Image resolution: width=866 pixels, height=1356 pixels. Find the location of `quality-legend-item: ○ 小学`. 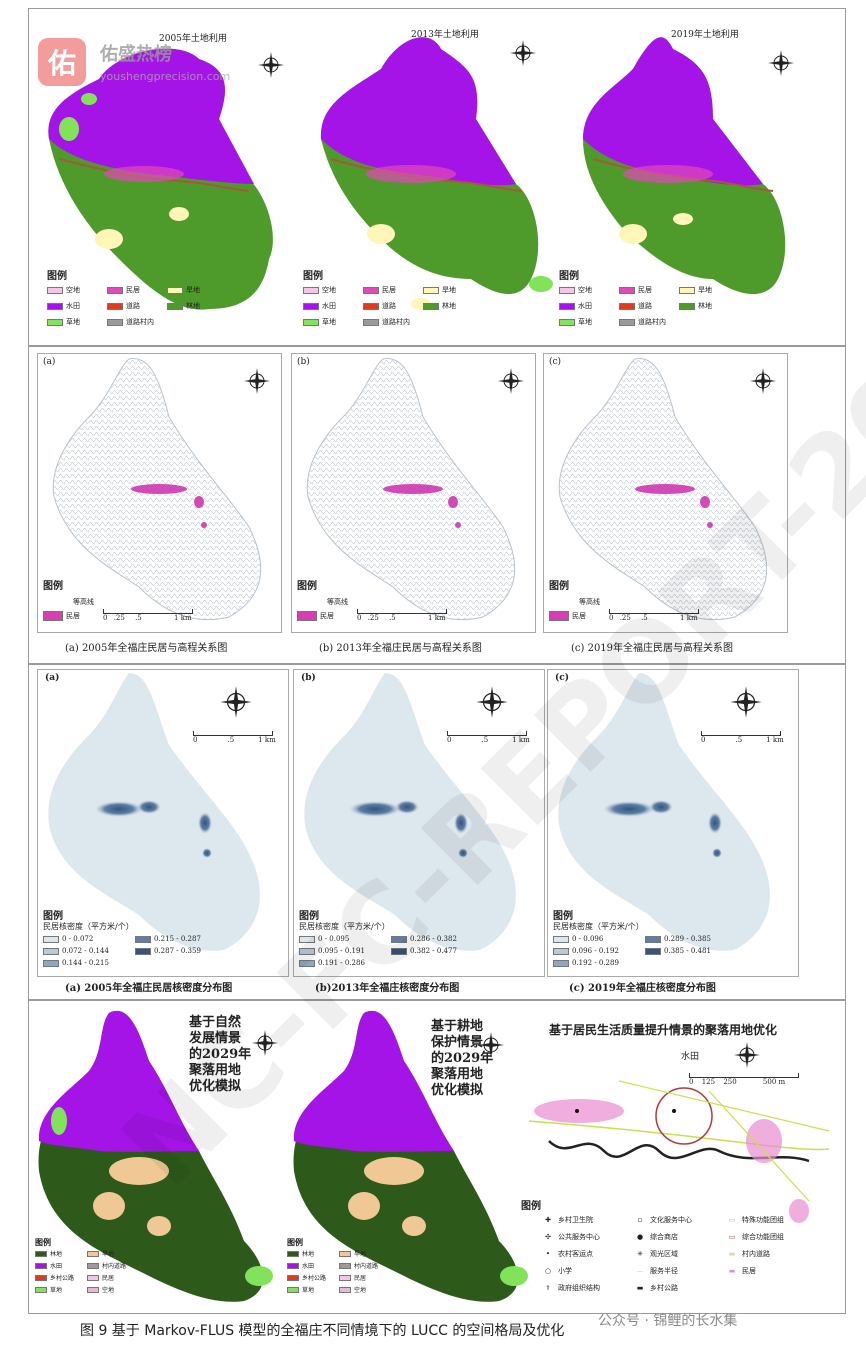

quality-legend-item: ○ 小学 is located at coordinates (556, 1271).